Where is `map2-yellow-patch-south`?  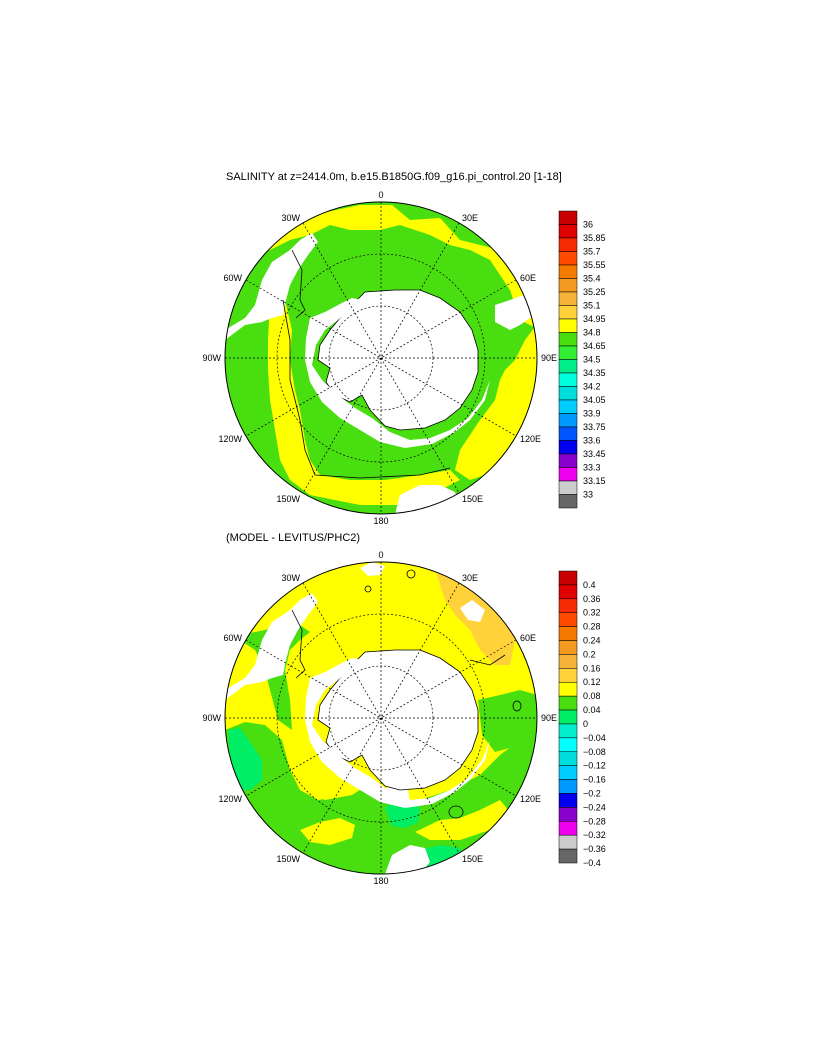
map2-yellow-patch-south is located at coordinates (327, 831).